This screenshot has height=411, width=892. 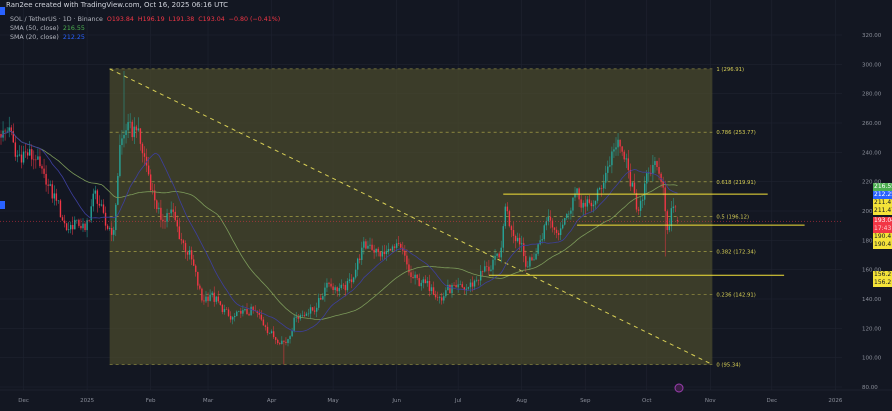 I want to click on support-resistance-lines, so click(x=646, y=234).